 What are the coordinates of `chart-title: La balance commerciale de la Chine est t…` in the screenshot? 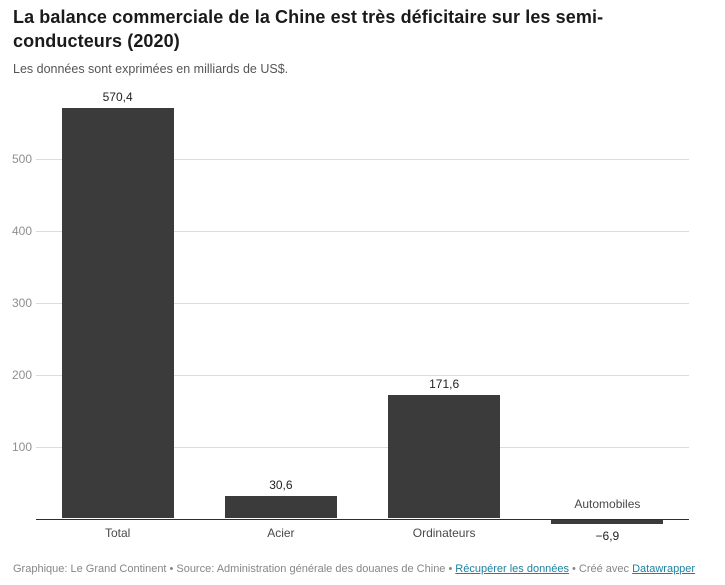 It's located at (308, 29).